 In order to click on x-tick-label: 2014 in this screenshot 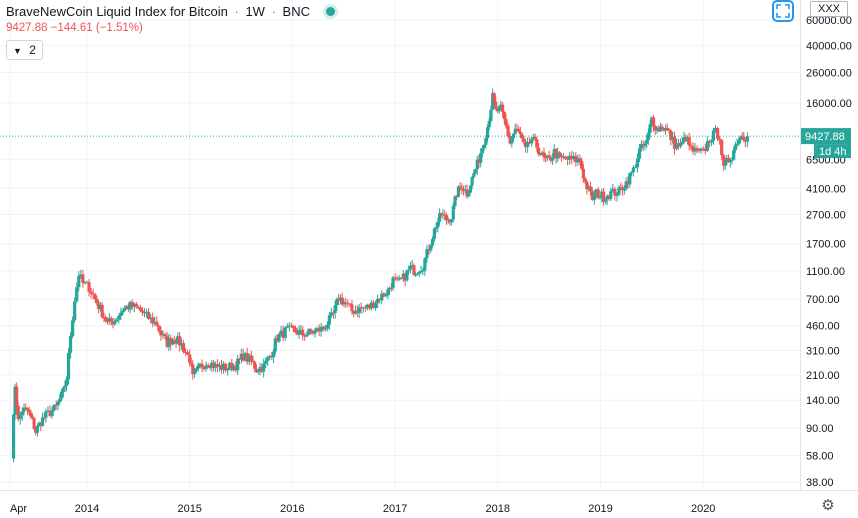, I will do `click(87, 509)`.